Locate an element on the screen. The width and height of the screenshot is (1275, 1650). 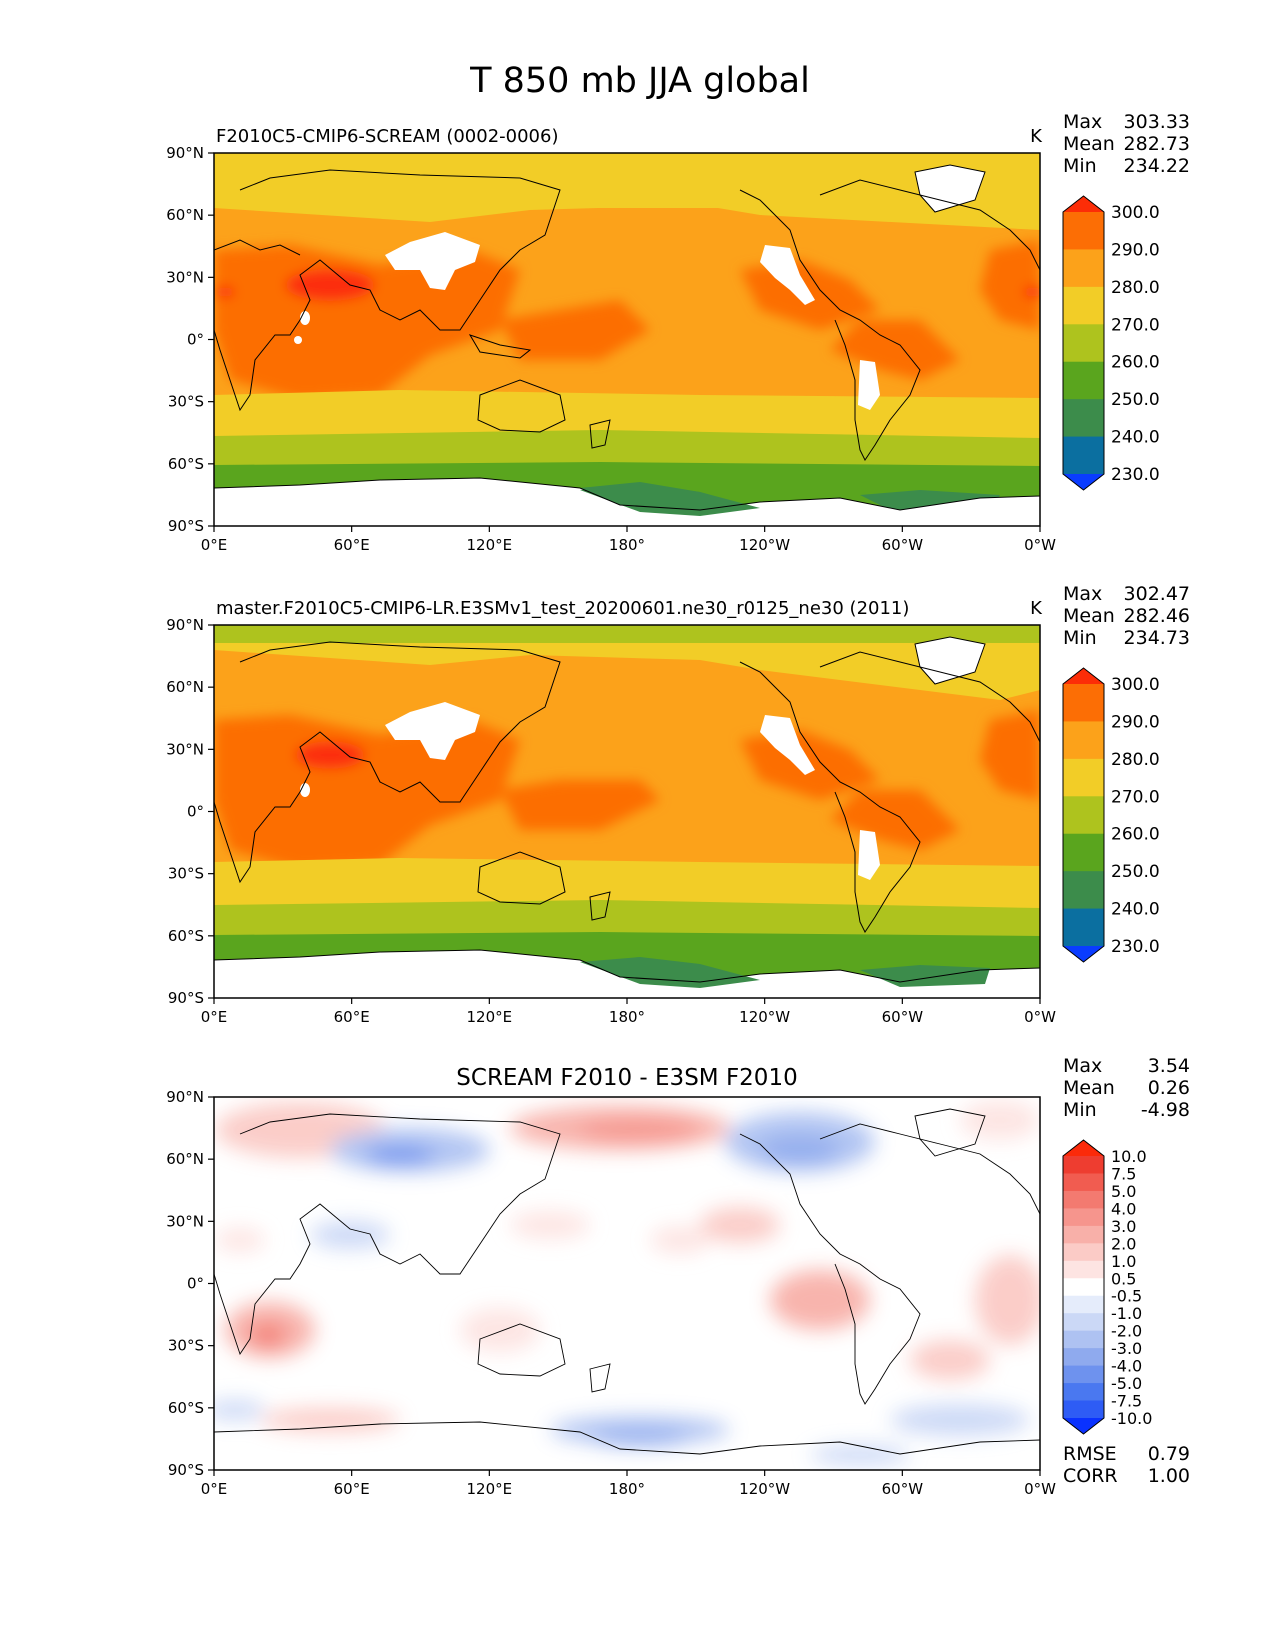
colorbar-label: 5.0 is located at coordinates (1123, 1191).